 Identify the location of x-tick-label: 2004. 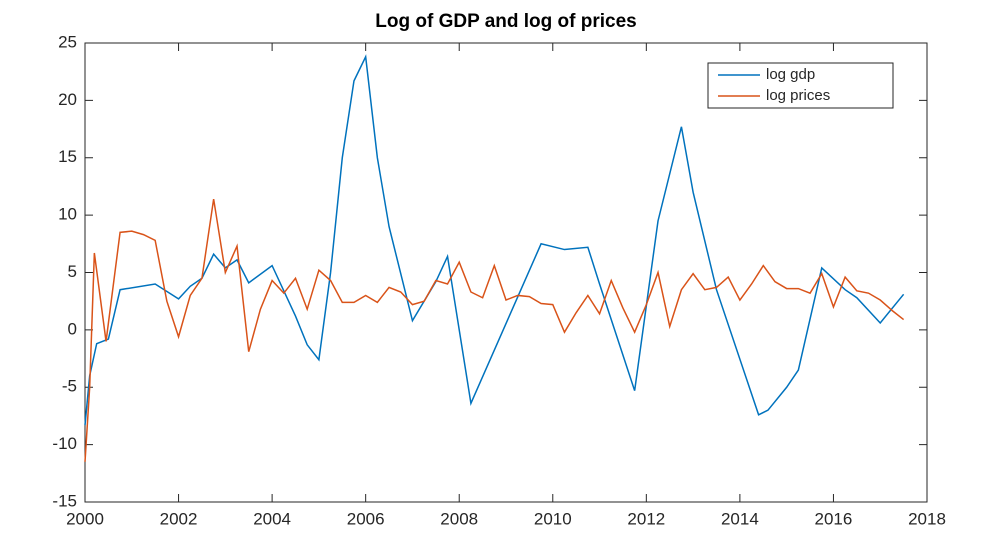
(272, 518).